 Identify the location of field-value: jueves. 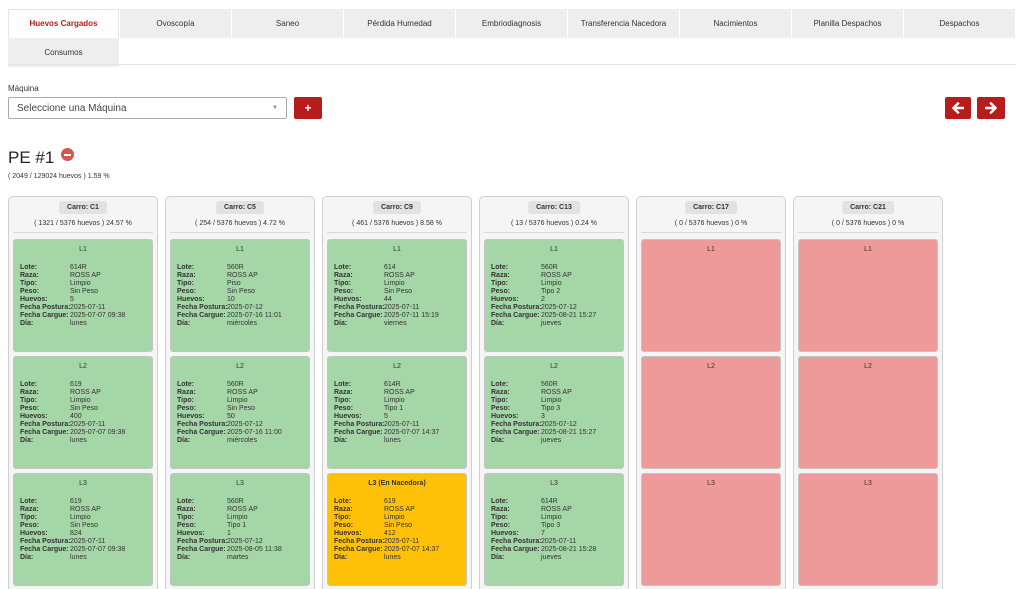
(551, 557).